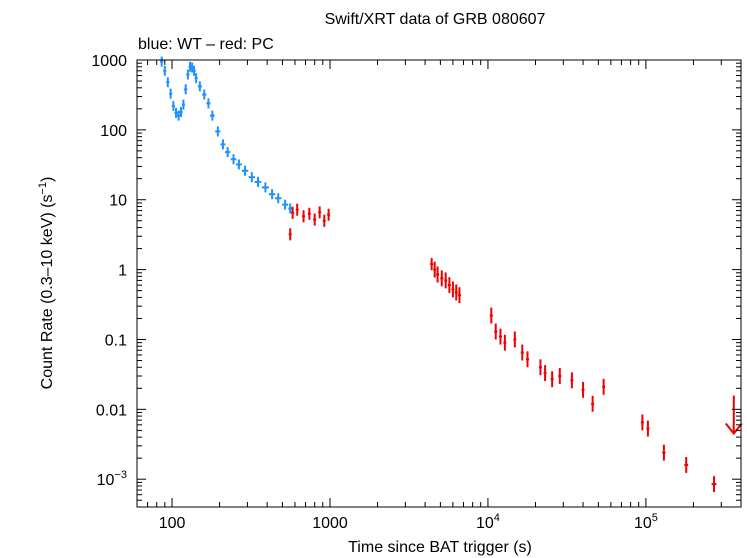 This screenshot has height=558, width=747. I want to click on series-WT, so click(226, 135).